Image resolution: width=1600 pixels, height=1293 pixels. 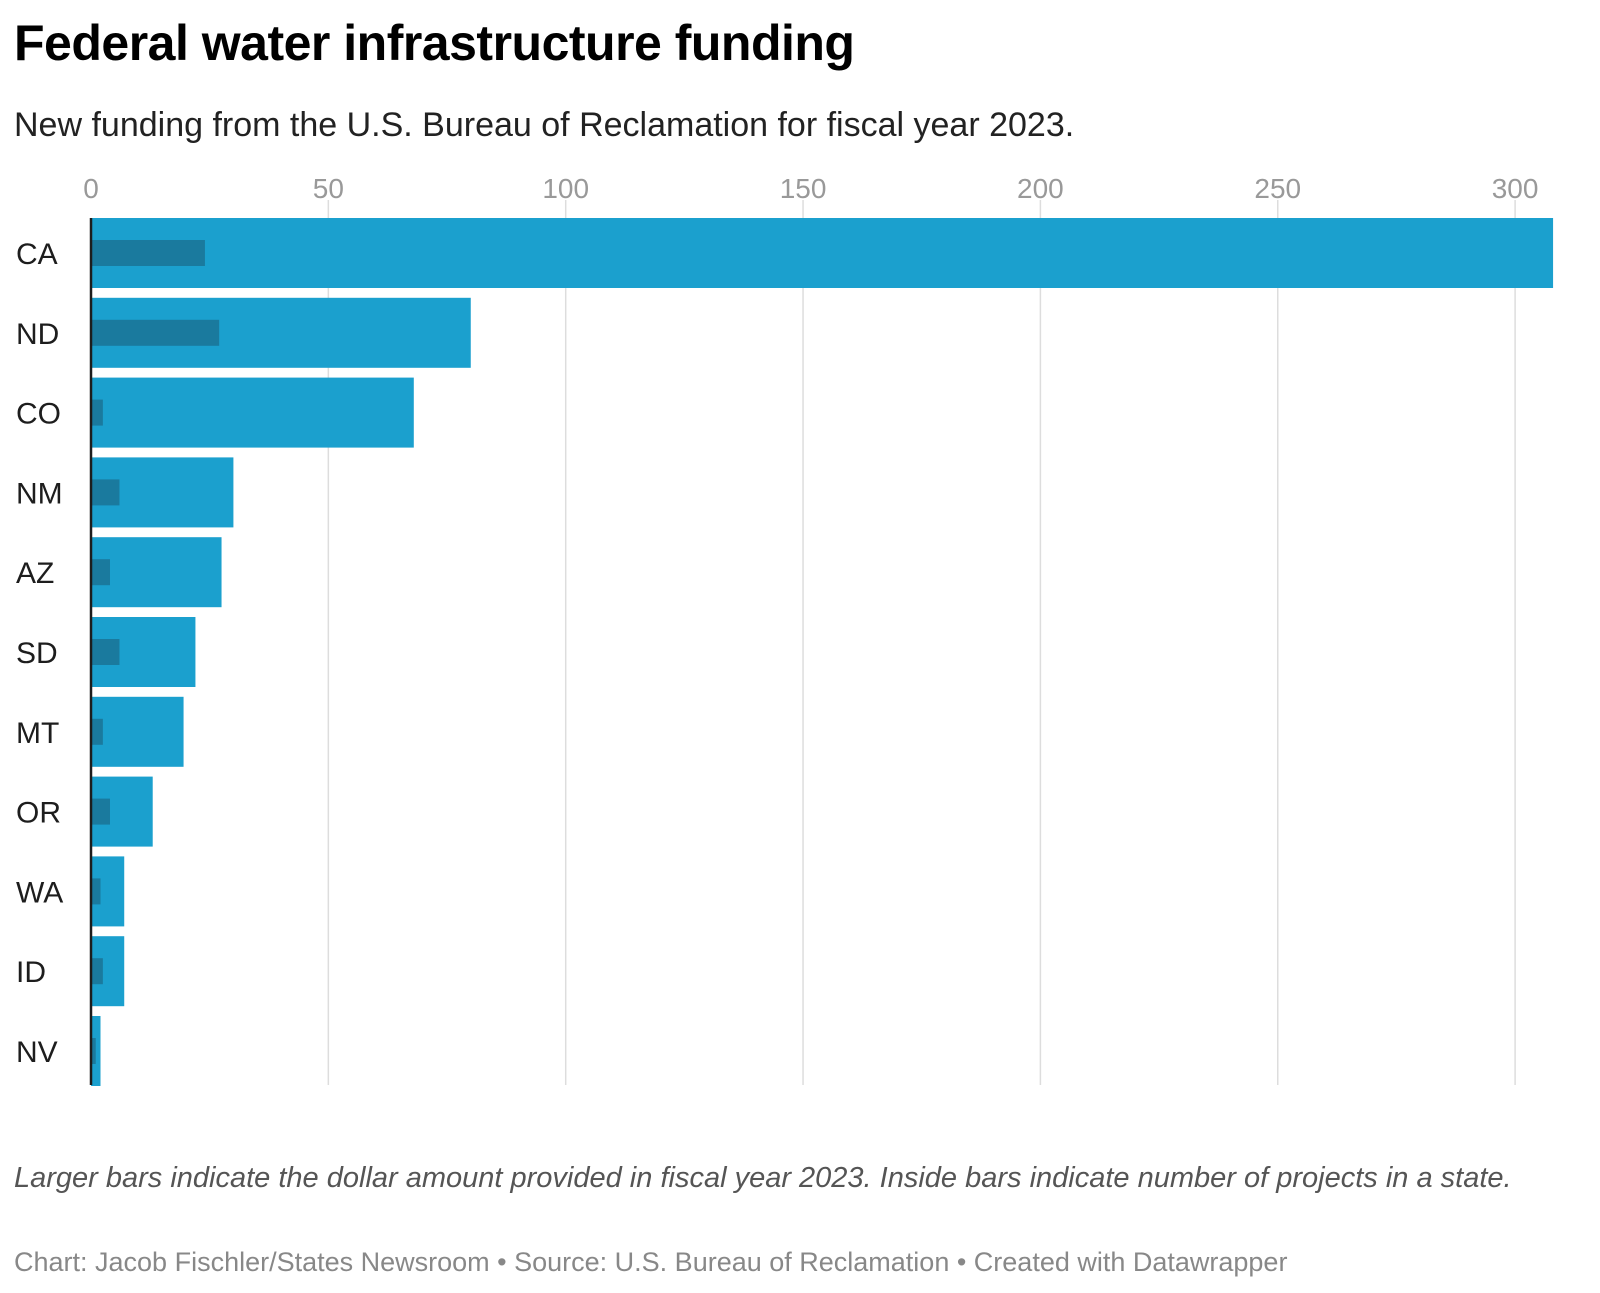 I want to click on projects-bar-or, so click(x=100, y=811).